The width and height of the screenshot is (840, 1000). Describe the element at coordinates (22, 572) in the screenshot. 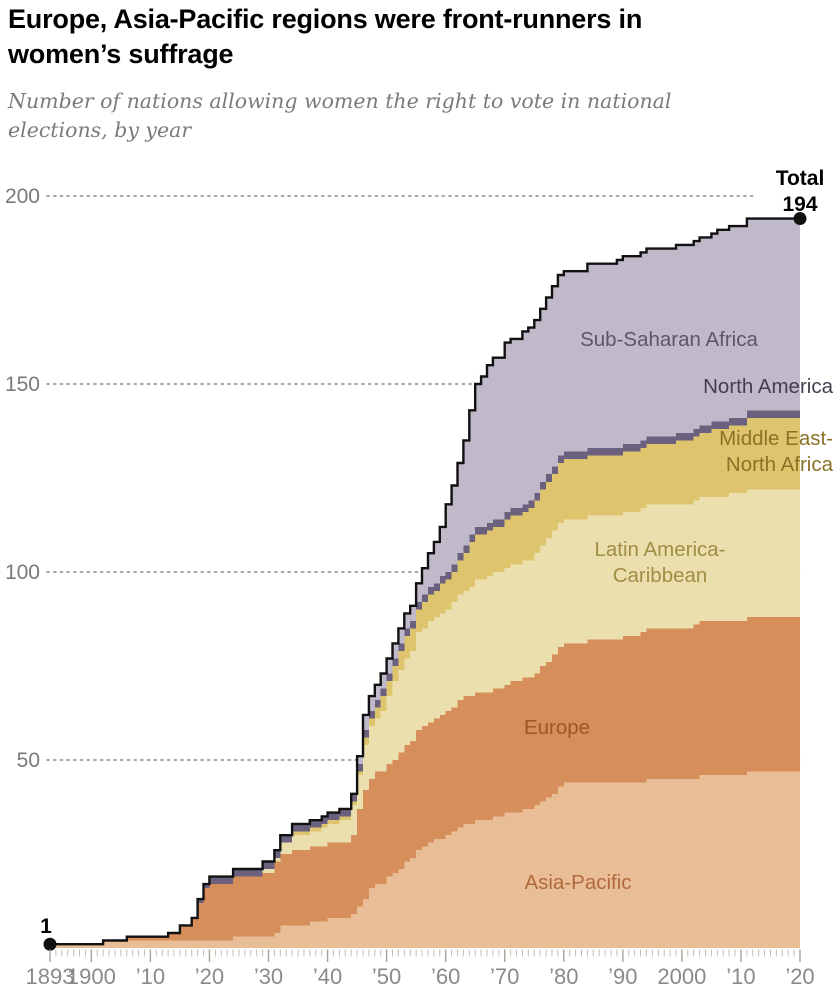

I see `y-axis-label-100: 100` at that location.